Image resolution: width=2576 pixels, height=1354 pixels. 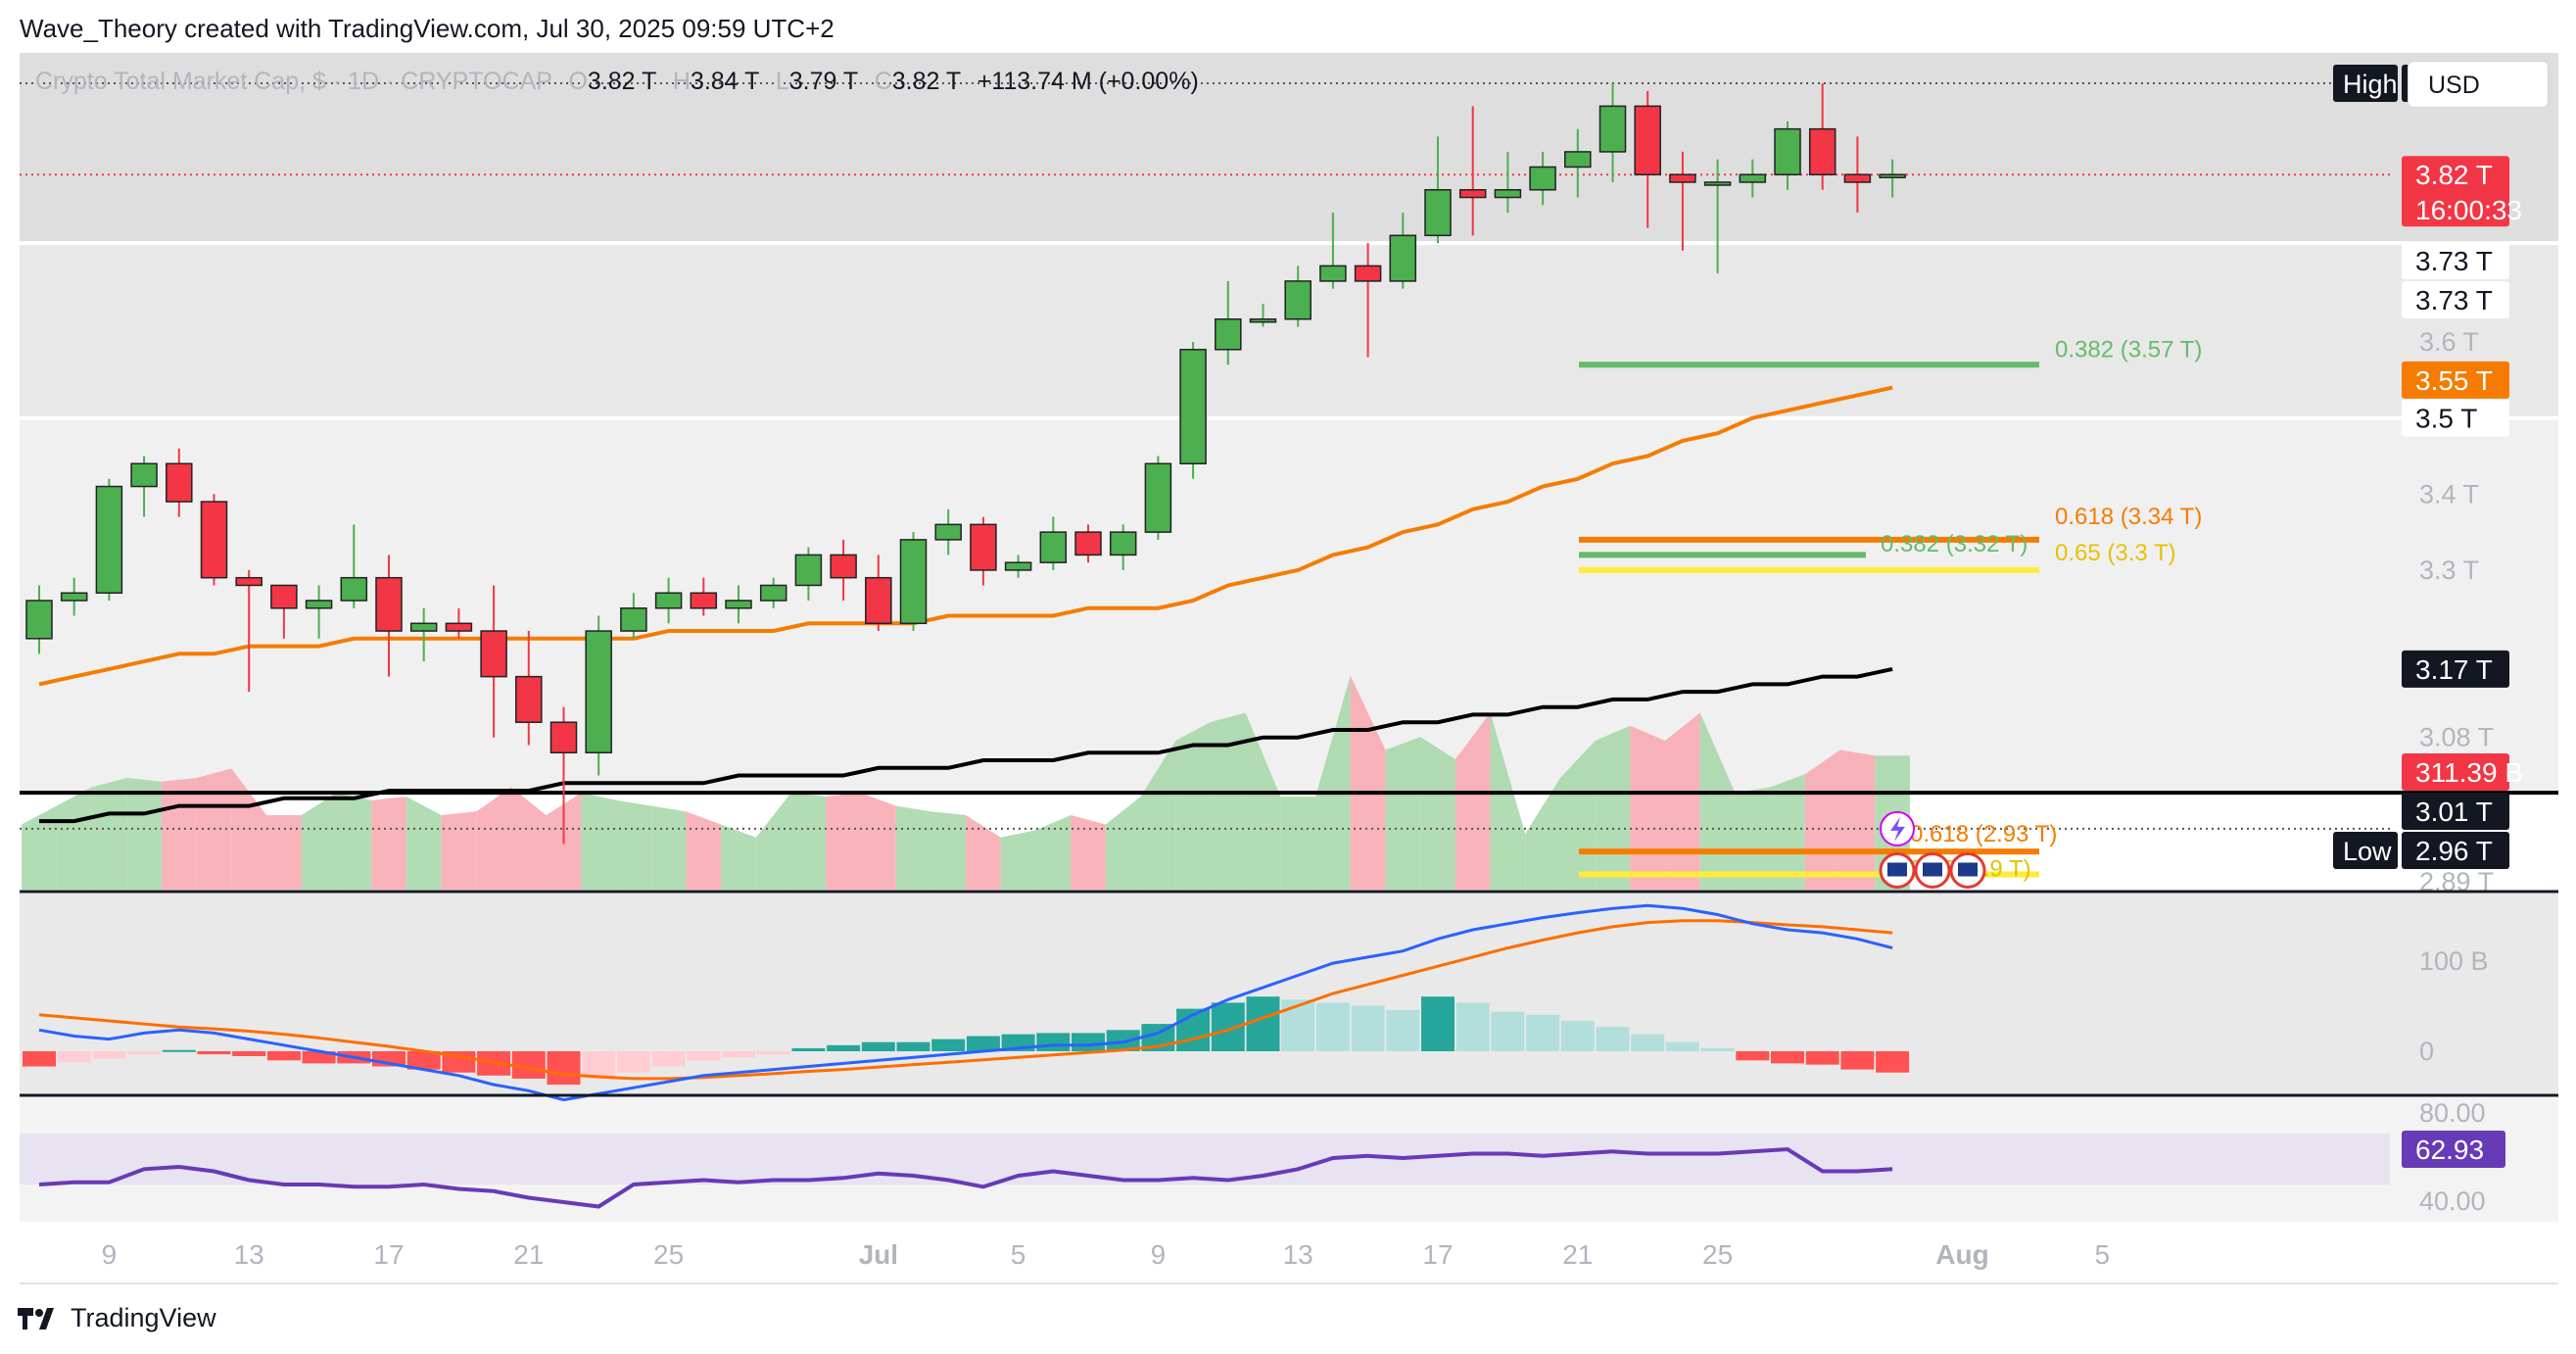 I want to click on time-tick-label: 21, so click(x=1578, y=1254).